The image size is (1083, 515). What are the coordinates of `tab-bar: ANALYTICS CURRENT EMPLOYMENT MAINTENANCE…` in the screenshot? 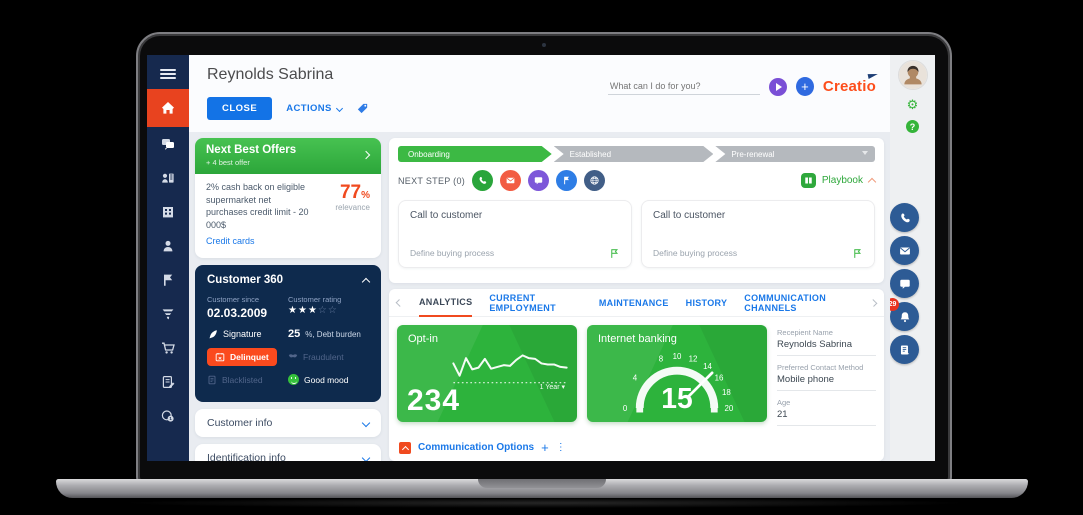 It's located at (636, 303).